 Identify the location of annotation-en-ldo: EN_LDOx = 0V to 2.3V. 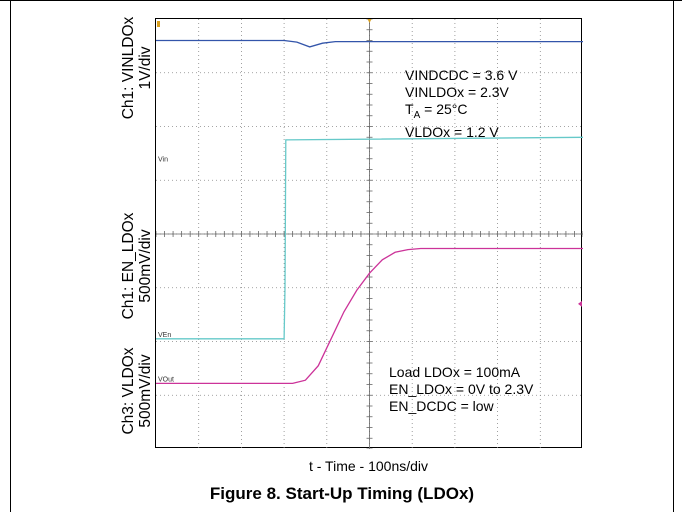
(461, 389).